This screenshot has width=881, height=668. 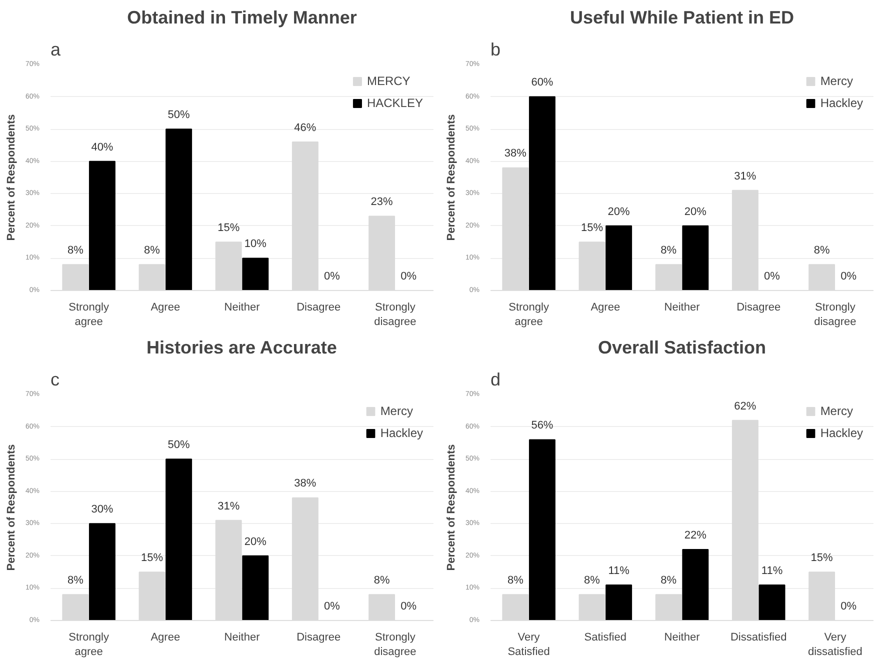 I want to click on chart-title: Histories are Accurate, so click(x=241, y=348).